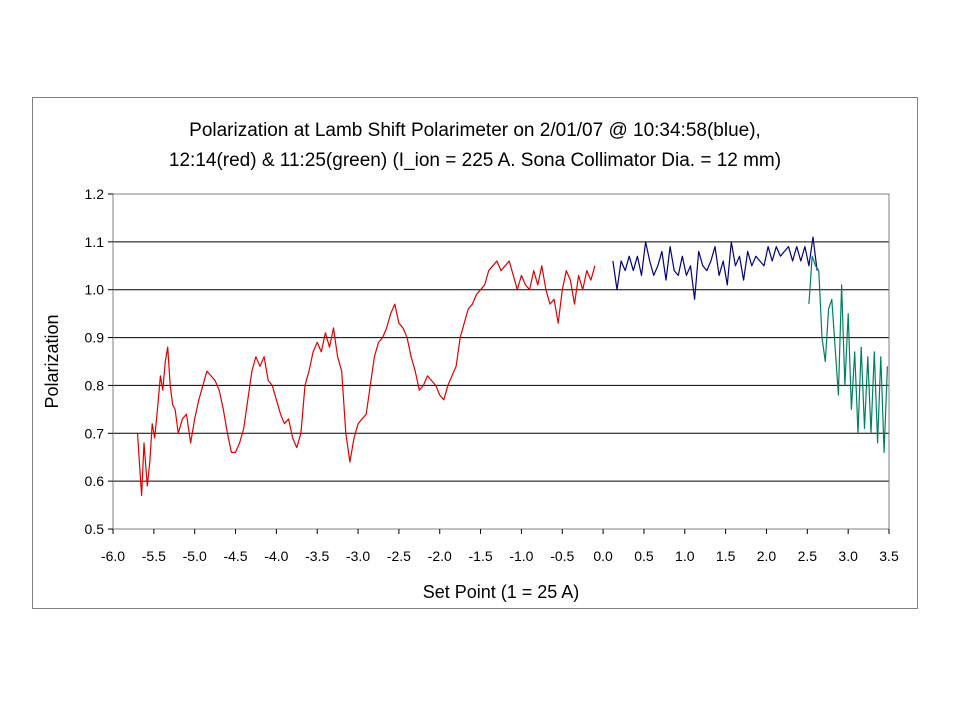 The image size is (960, 720). What do you see at coordinates (235, 556) in the screenshot?
I see `x-tick-label: -4.5` at bounding box center [235, 556].